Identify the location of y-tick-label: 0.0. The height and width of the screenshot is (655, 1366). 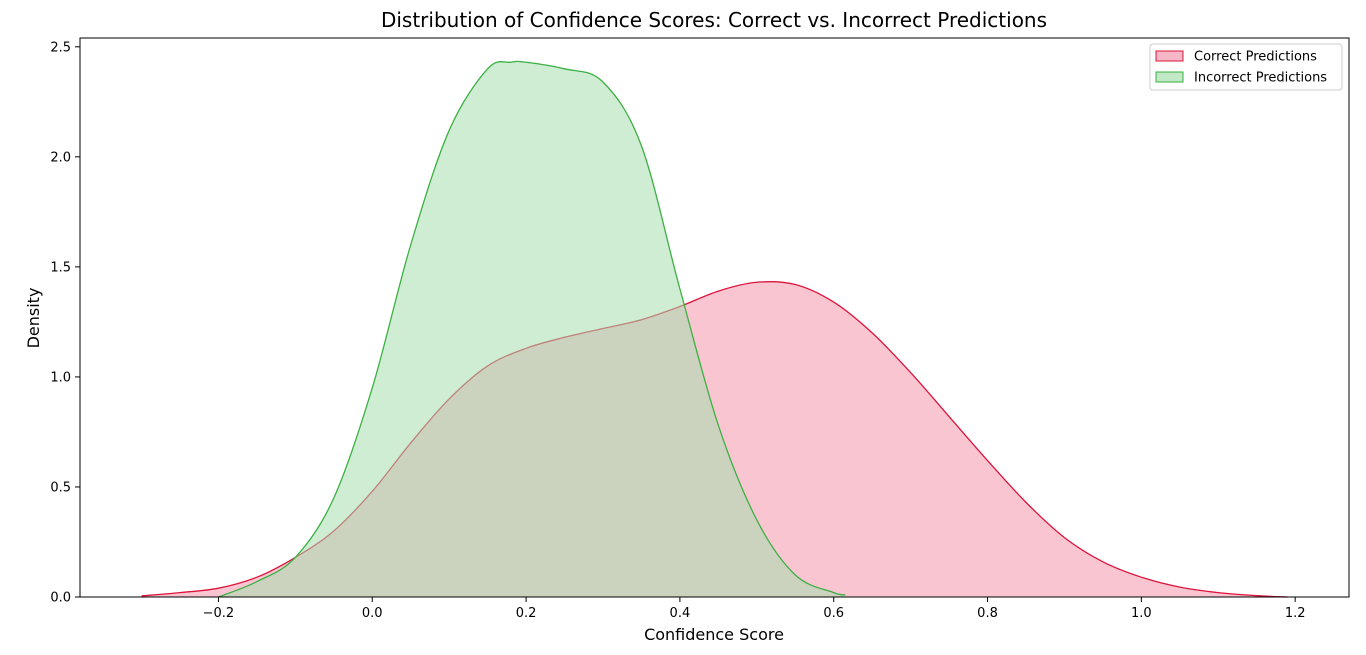
(60, 598).